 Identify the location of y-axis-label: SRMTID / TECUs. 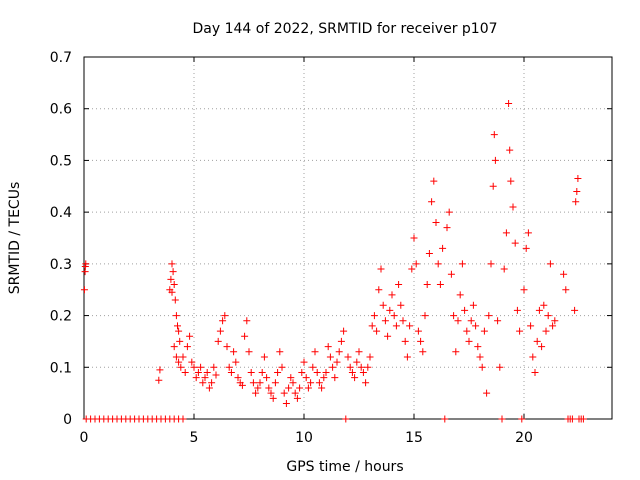
(15, 238).